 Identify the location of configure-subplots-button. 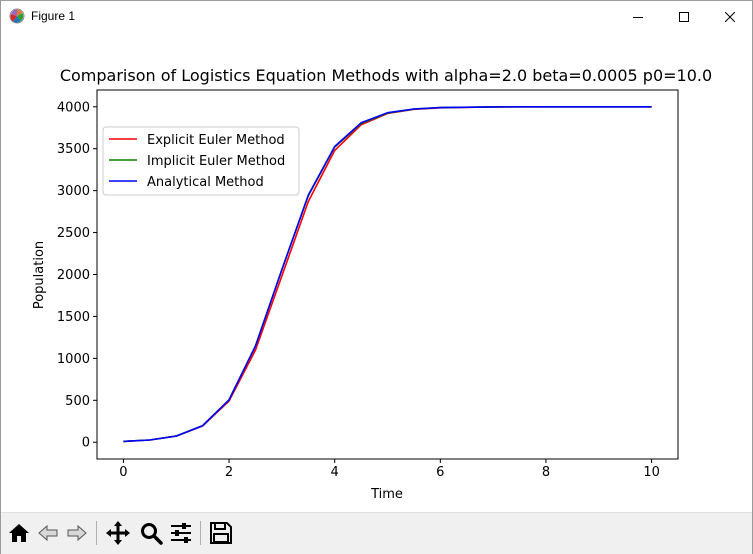
(181, 533).